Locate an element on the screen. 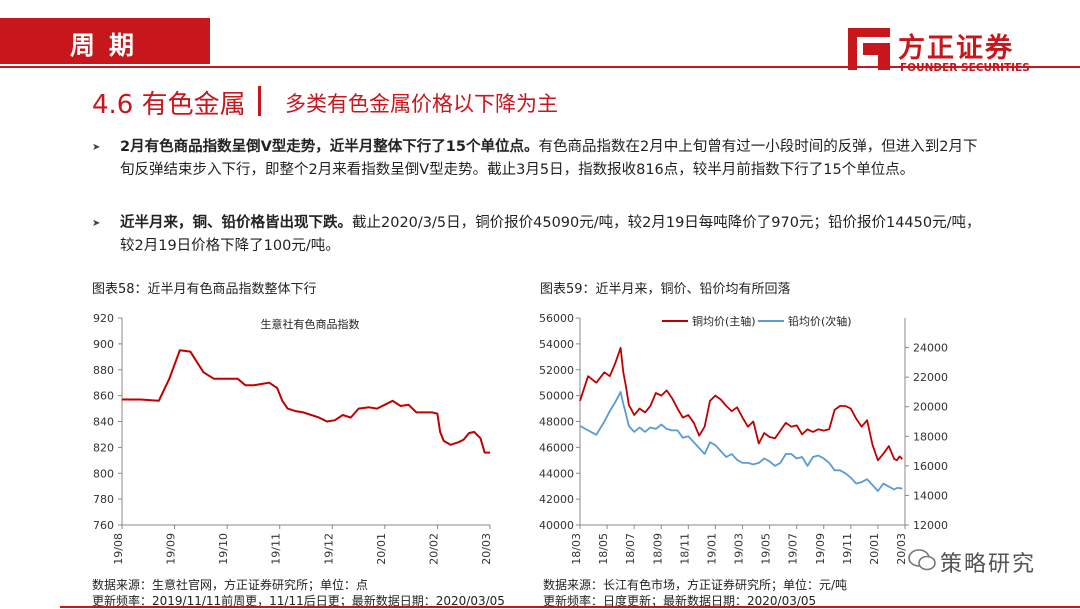 This screenshot has width=1080, height=609. chart2-legend-label: 铜均价(主轴) is located at coordinates (724, 321).